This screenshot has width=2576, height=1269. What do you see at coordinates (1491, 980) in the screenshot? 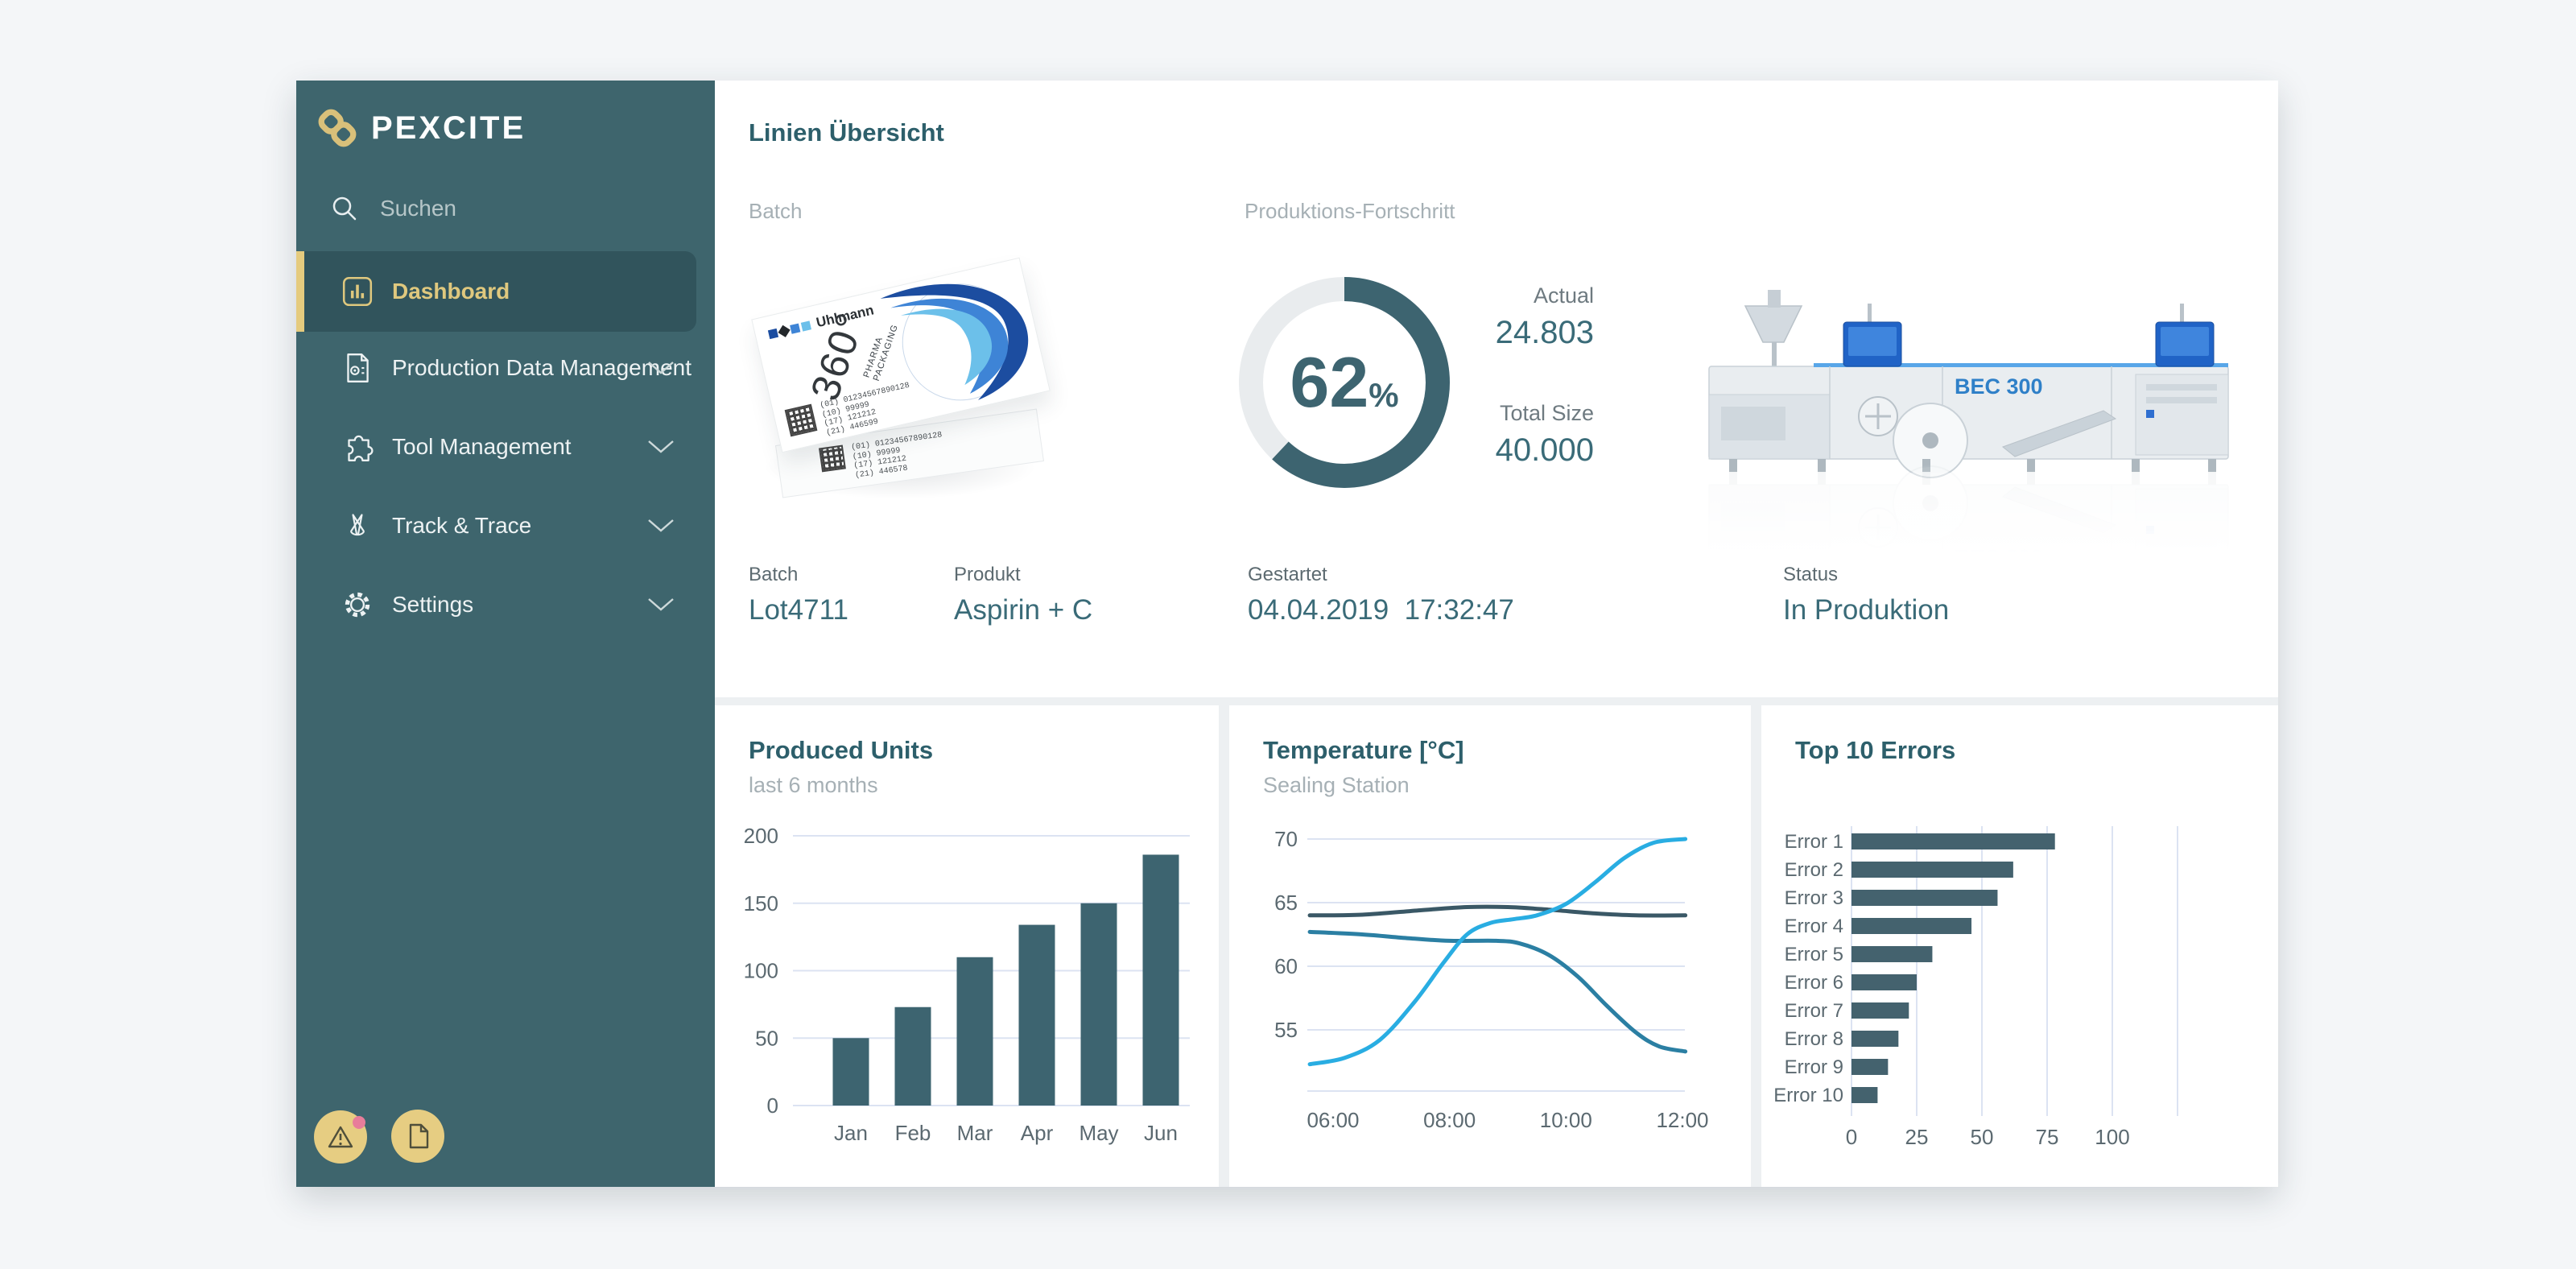
I see `temperature-chart: 55 60 65 70 06:00 08:00 10:00 12:00` at bounding box center [1491, 980].